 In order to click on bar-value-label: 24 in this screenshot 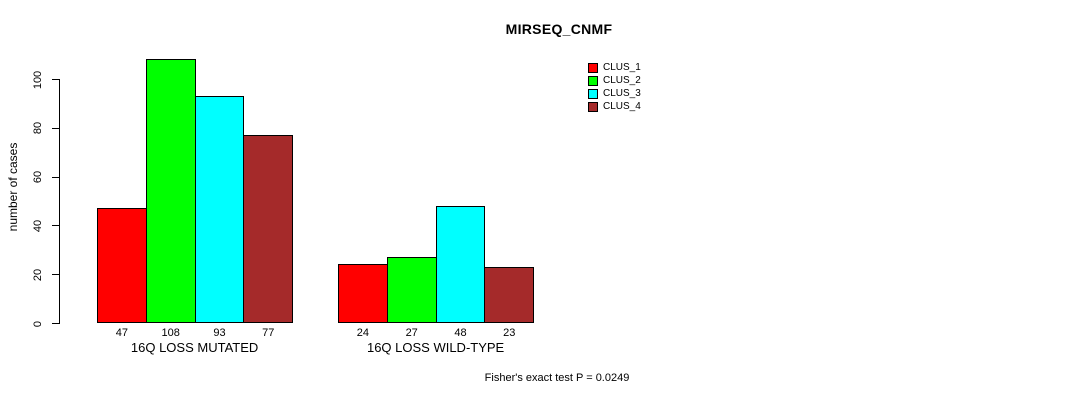, I will do `click(363, 333)`.